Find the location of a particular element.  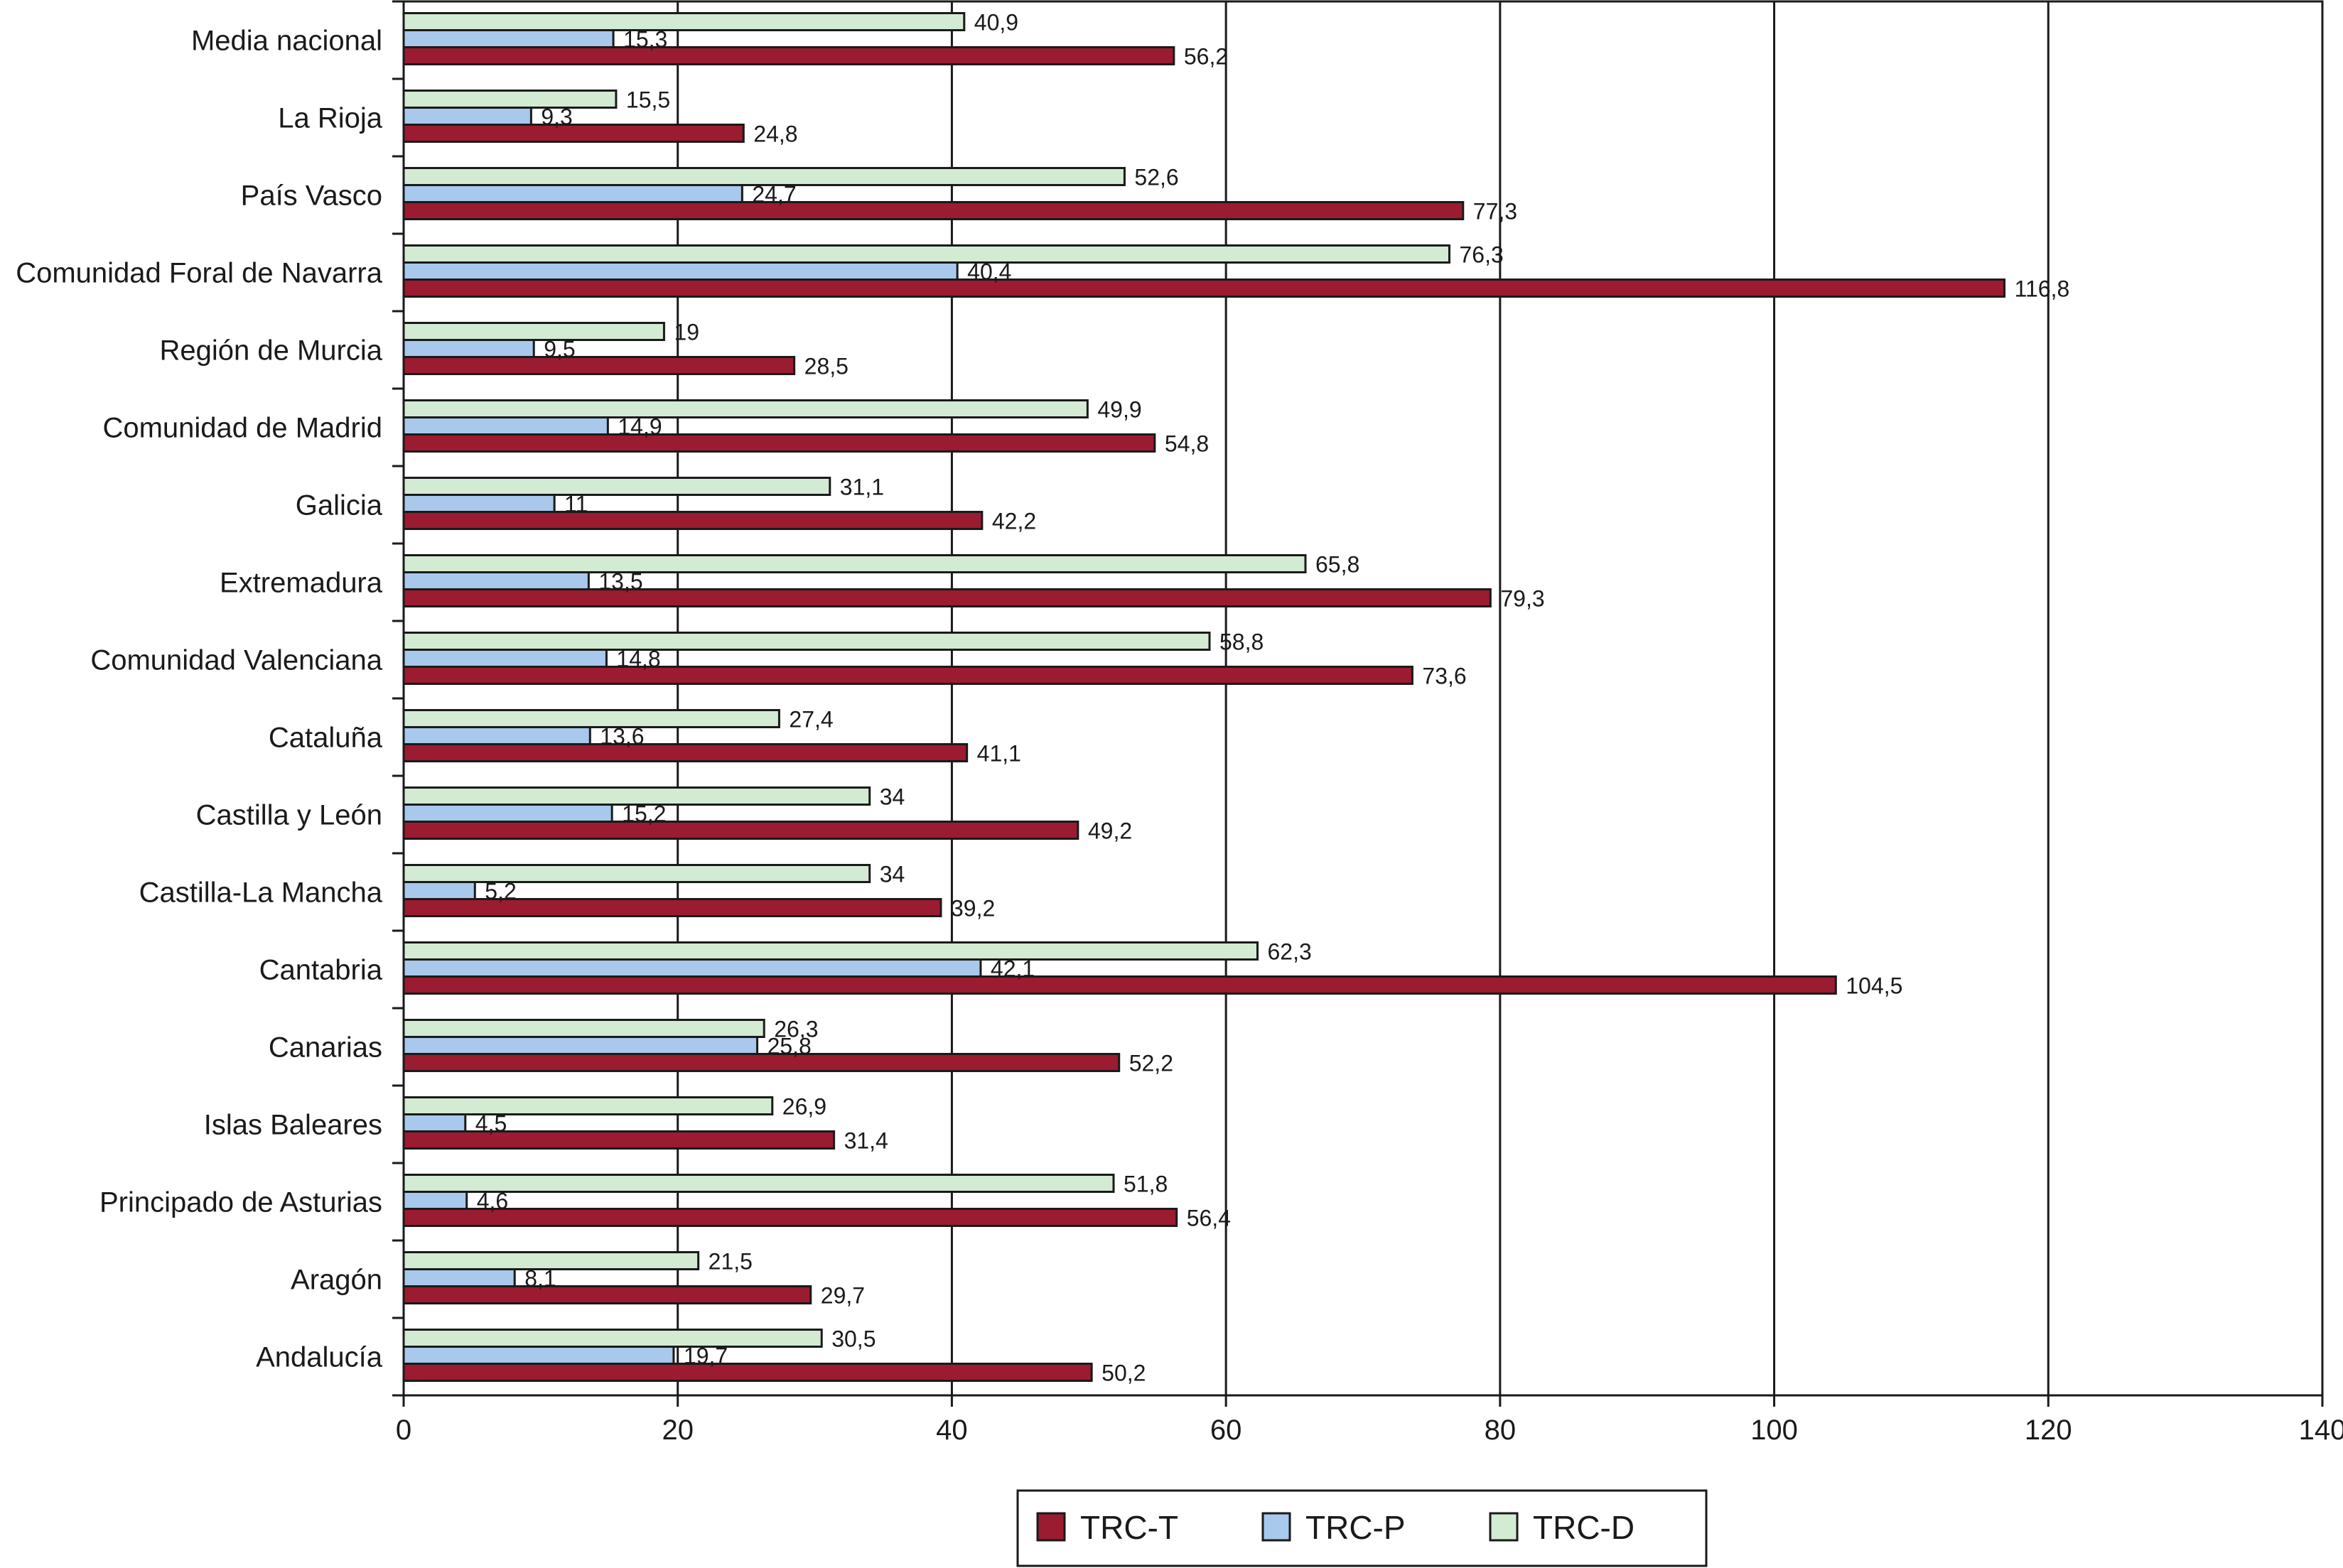

data-label: 49,9 is located at coordinates (1119, 410).